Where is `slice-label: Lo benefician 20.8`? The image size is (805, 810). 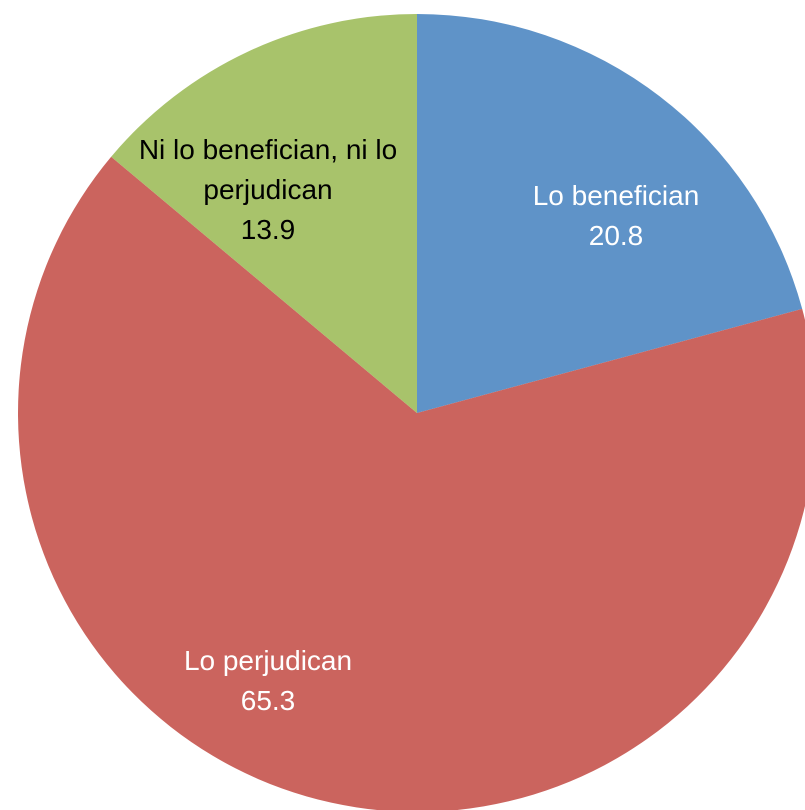 slice-label: Lo benefician 20.8 is located at coordinates (616, 216).